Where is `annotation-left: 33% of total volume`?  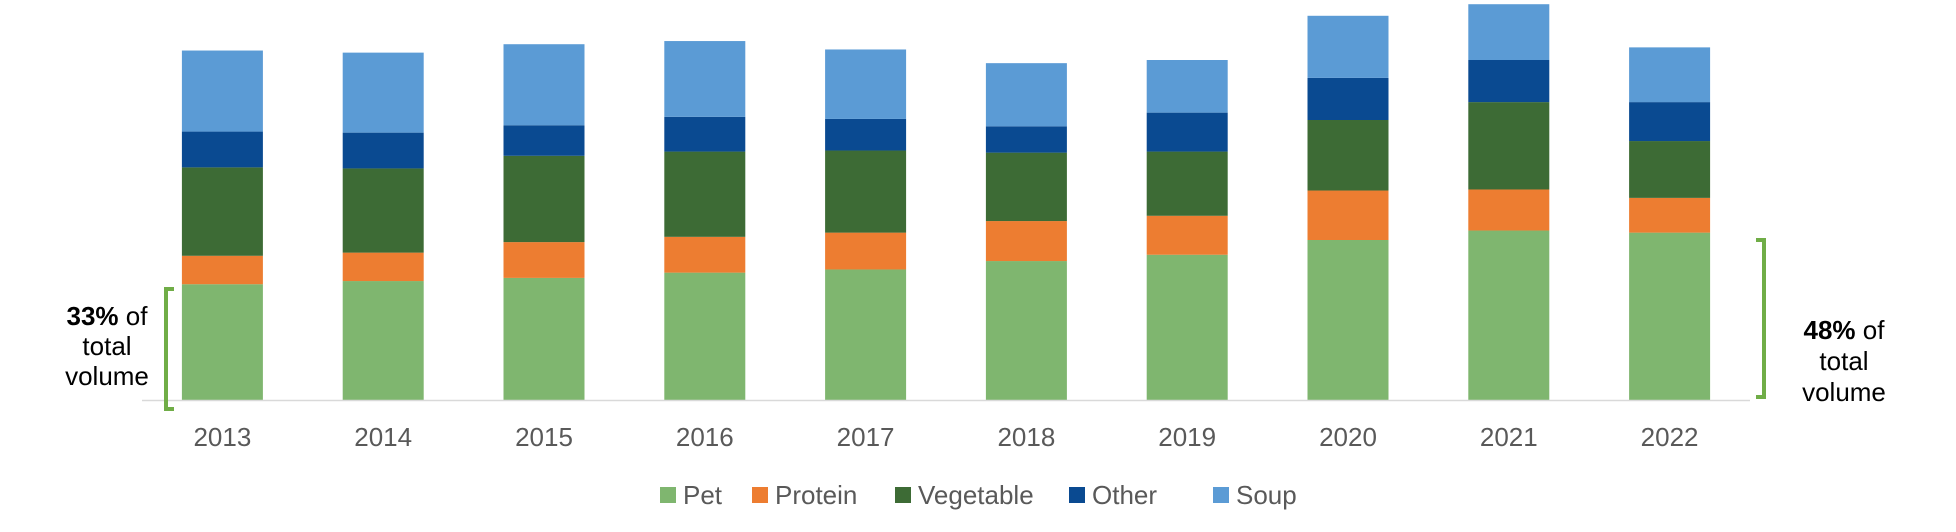
annotation-left: 33% of total volume is located at coordinates (119, 349).